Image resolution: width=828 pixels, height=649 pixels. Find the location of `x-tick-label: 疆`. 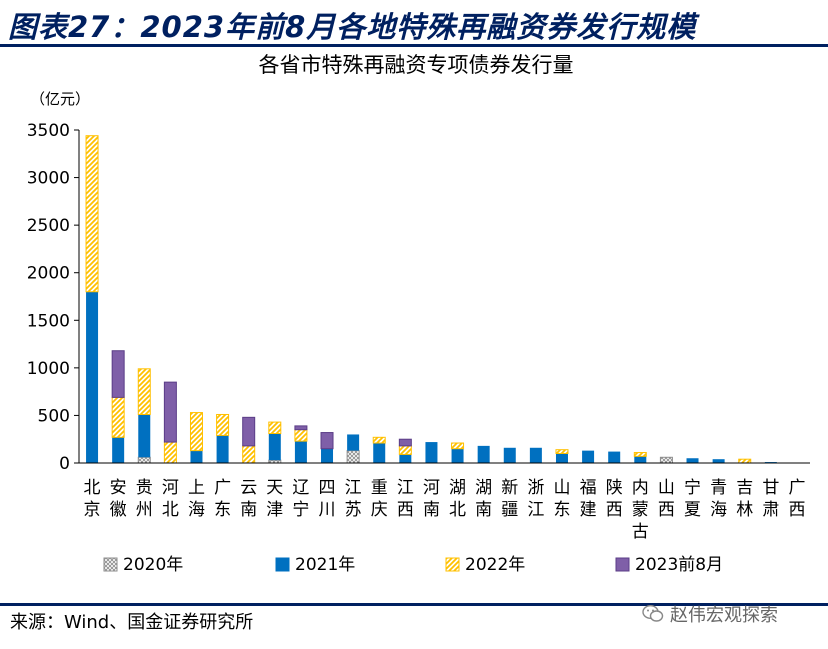

x-tick-label: 疆 is located at coordinates (509, 510).